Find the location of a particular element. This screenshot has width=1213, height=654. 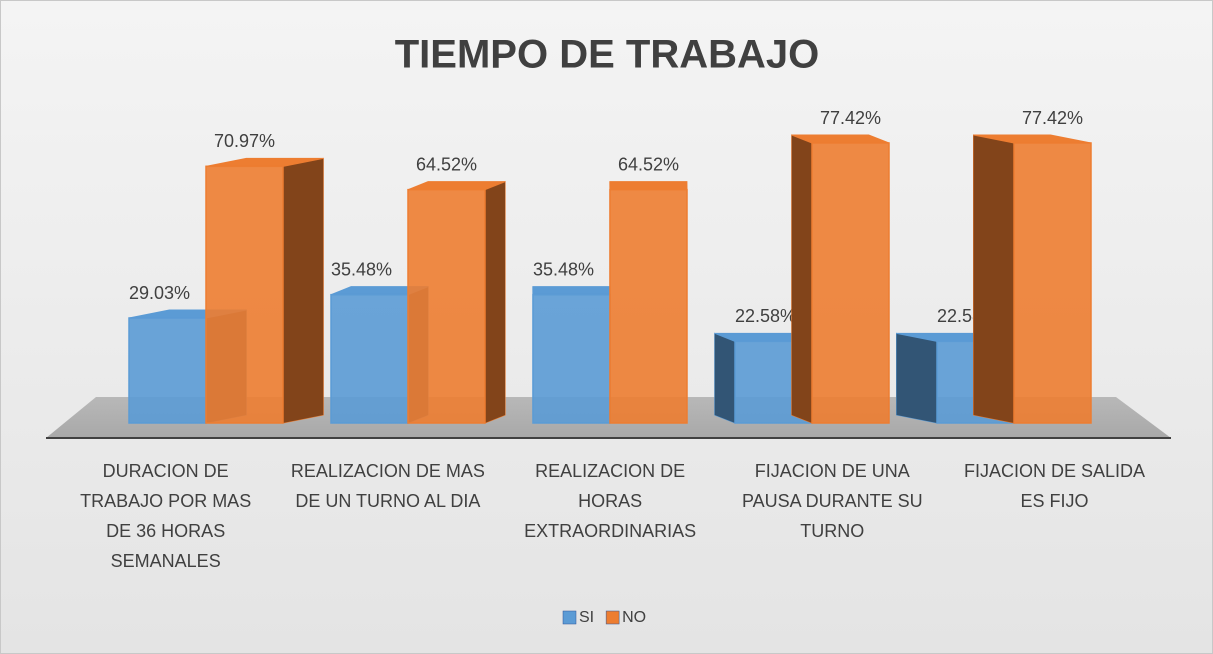

x-tick-label: FIJACION DE SALIDA ES FIJO is located at coordinates (1057, 486).